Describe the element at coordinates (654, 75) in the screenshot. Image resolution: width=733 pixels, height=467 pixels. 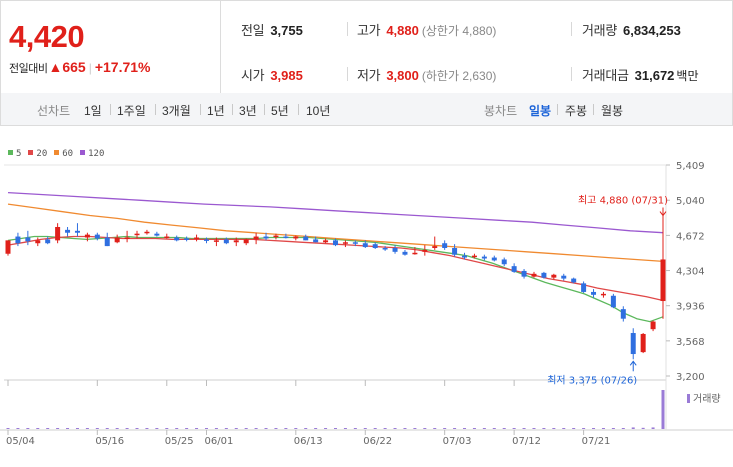
I see `turnover-value: 31,672` at that location.